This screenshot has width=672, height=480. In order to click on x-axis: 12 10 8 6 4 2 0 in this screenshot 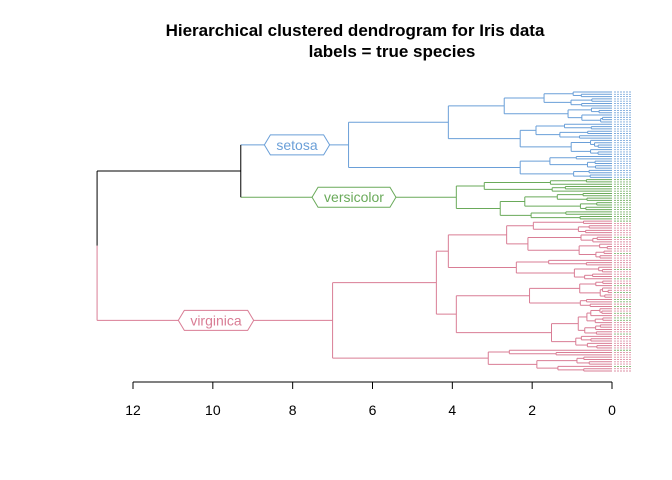, I will do `click(370, 399)`.